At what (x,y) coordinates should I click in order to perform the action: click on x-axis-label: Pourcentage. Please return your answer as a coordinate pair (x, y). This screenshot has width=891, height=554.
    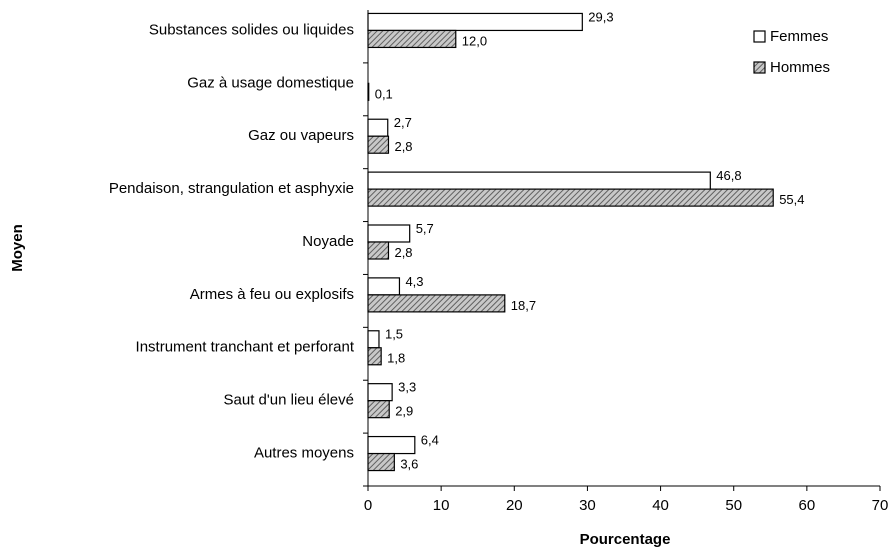
    Looking at the image, I should click on (625, 539).